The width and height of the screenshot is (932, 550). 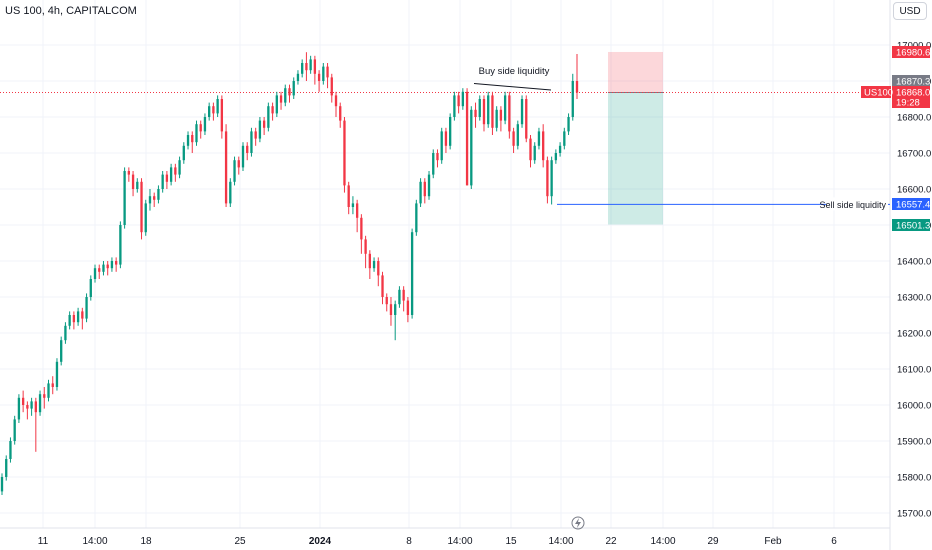 I want to click on x-tick-label: 14:00, so click(x=94, y=541).